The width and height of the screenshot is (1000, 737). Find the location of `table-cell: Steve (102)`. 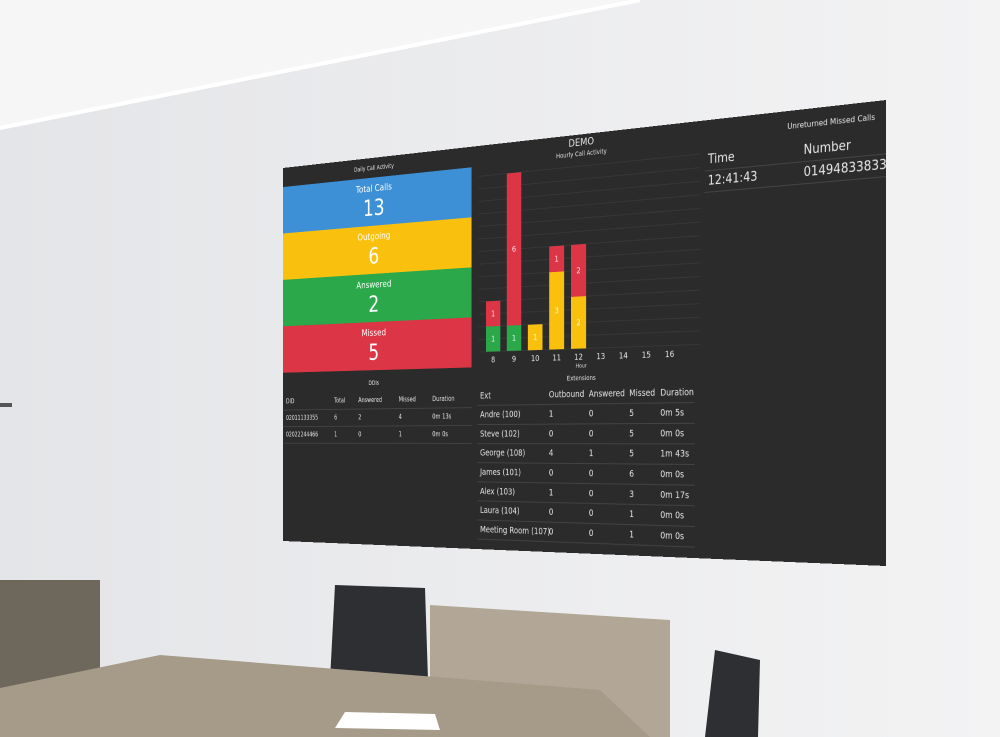

table-cell: Steve (102) is located at coordinates (500, 434).